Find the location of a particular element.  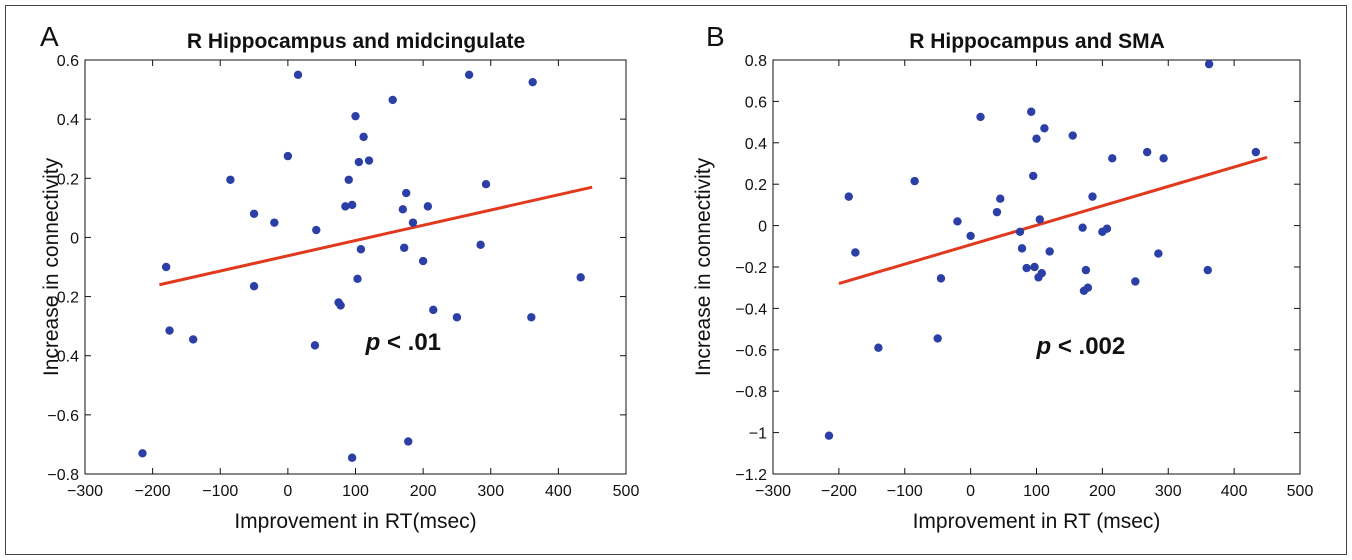

p-value-annotation: p < .002 is located at coordinates (1081, 346).